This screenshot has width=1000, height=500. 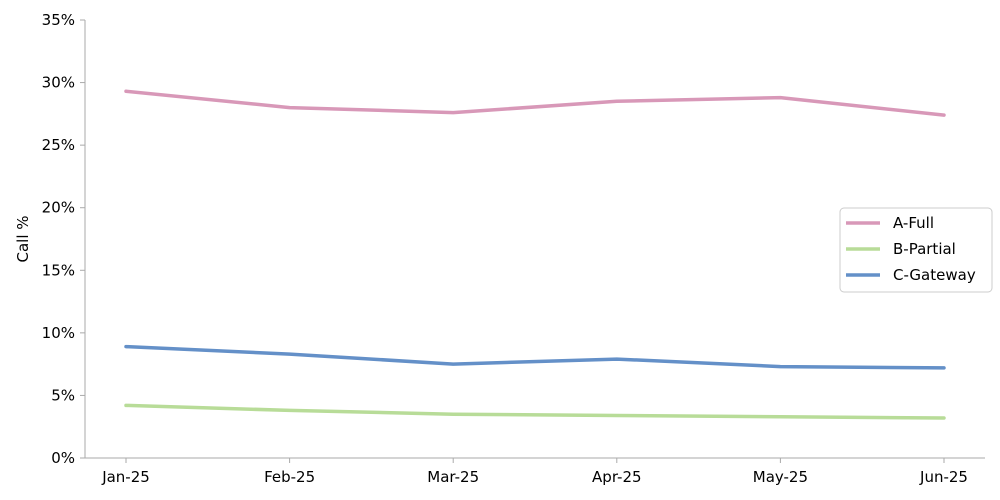 I want to click on y-tick-label: 0%, so click(x=63, y=458).